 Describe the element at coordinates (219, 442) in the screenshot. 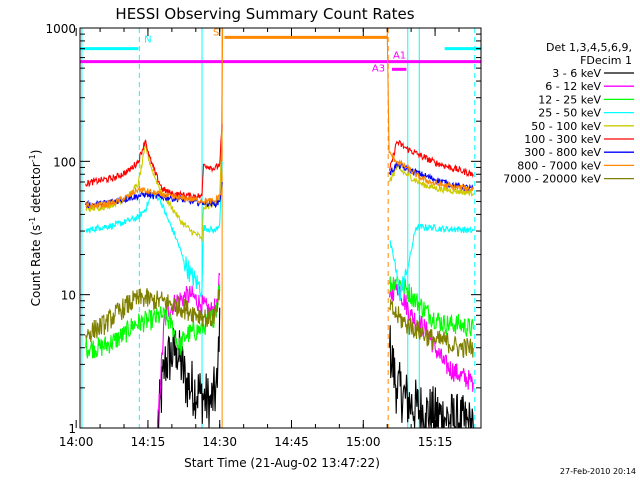

I see `x-tick-label-2: 14:30` at that location.